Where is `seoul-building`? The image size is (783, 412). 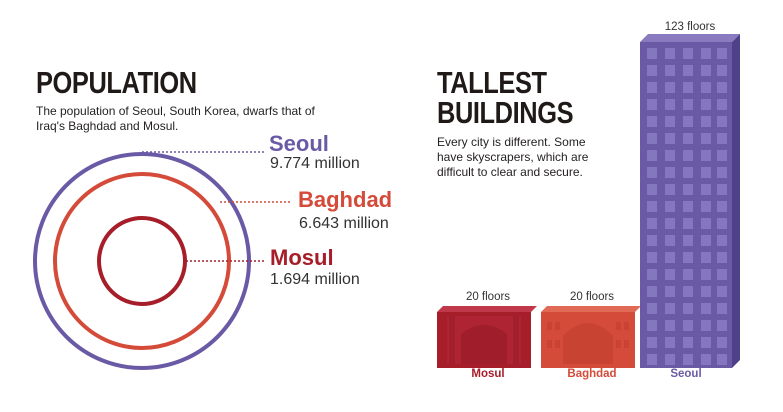 seoul-building is located at coordinates (690, 201).